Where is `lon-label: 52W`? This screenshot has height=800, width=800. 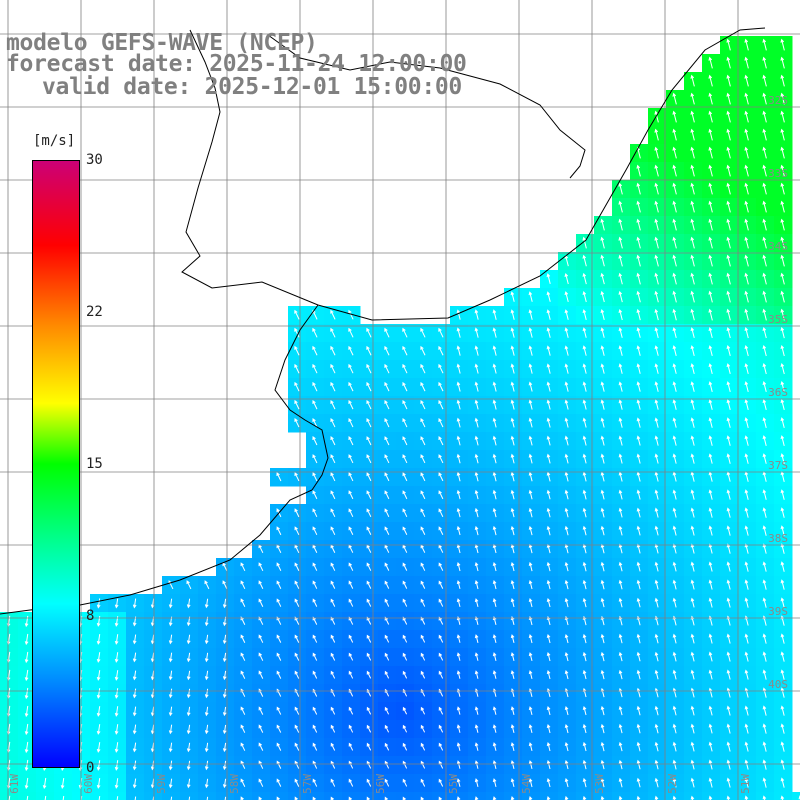
lon-label: 52W is located at coordinates (672, 784).